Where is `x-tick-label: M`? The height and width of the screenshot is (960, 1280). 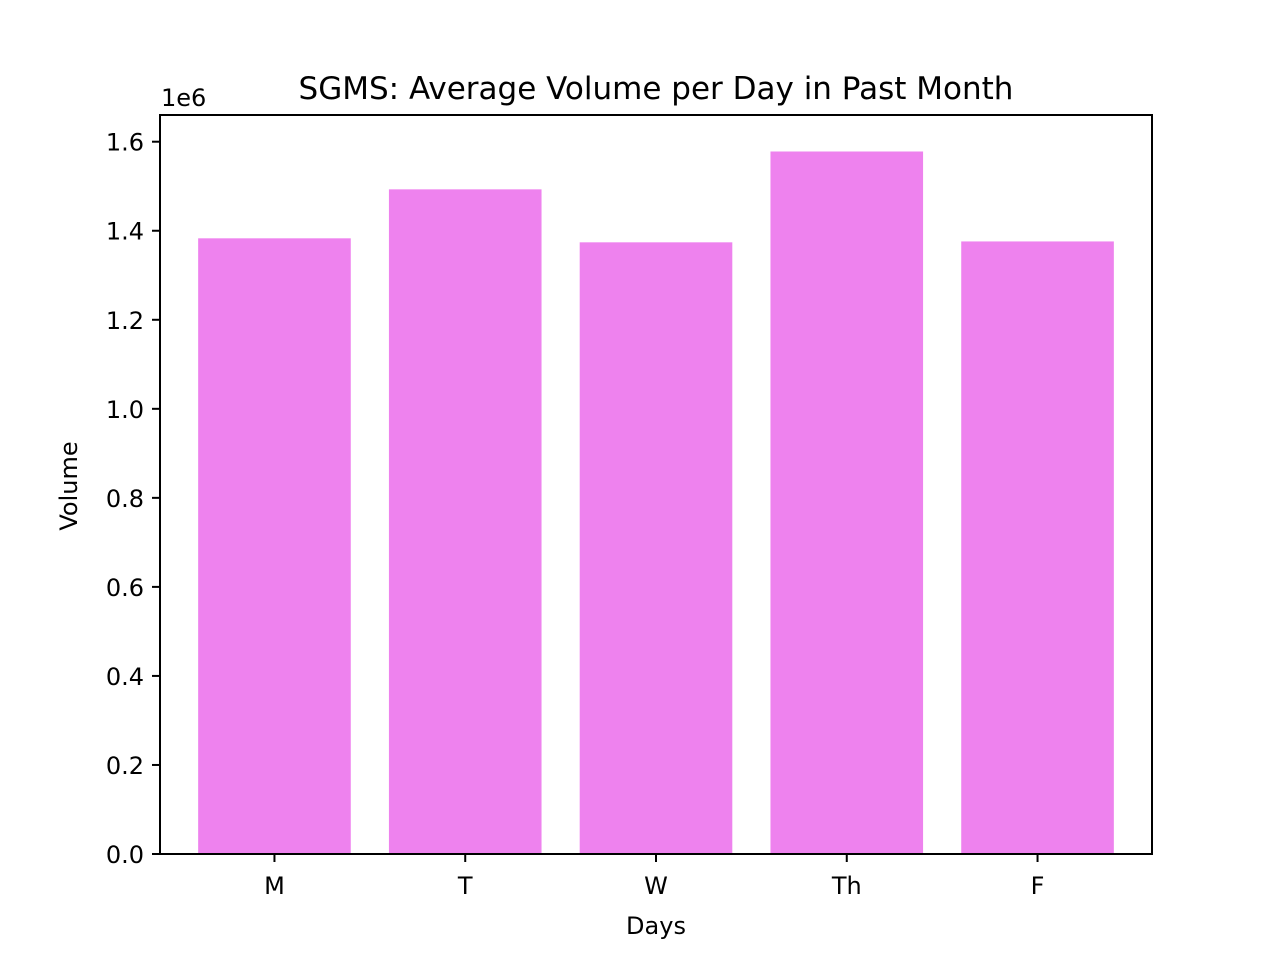 x-tick-label: M is located at coordinates (274, 886).